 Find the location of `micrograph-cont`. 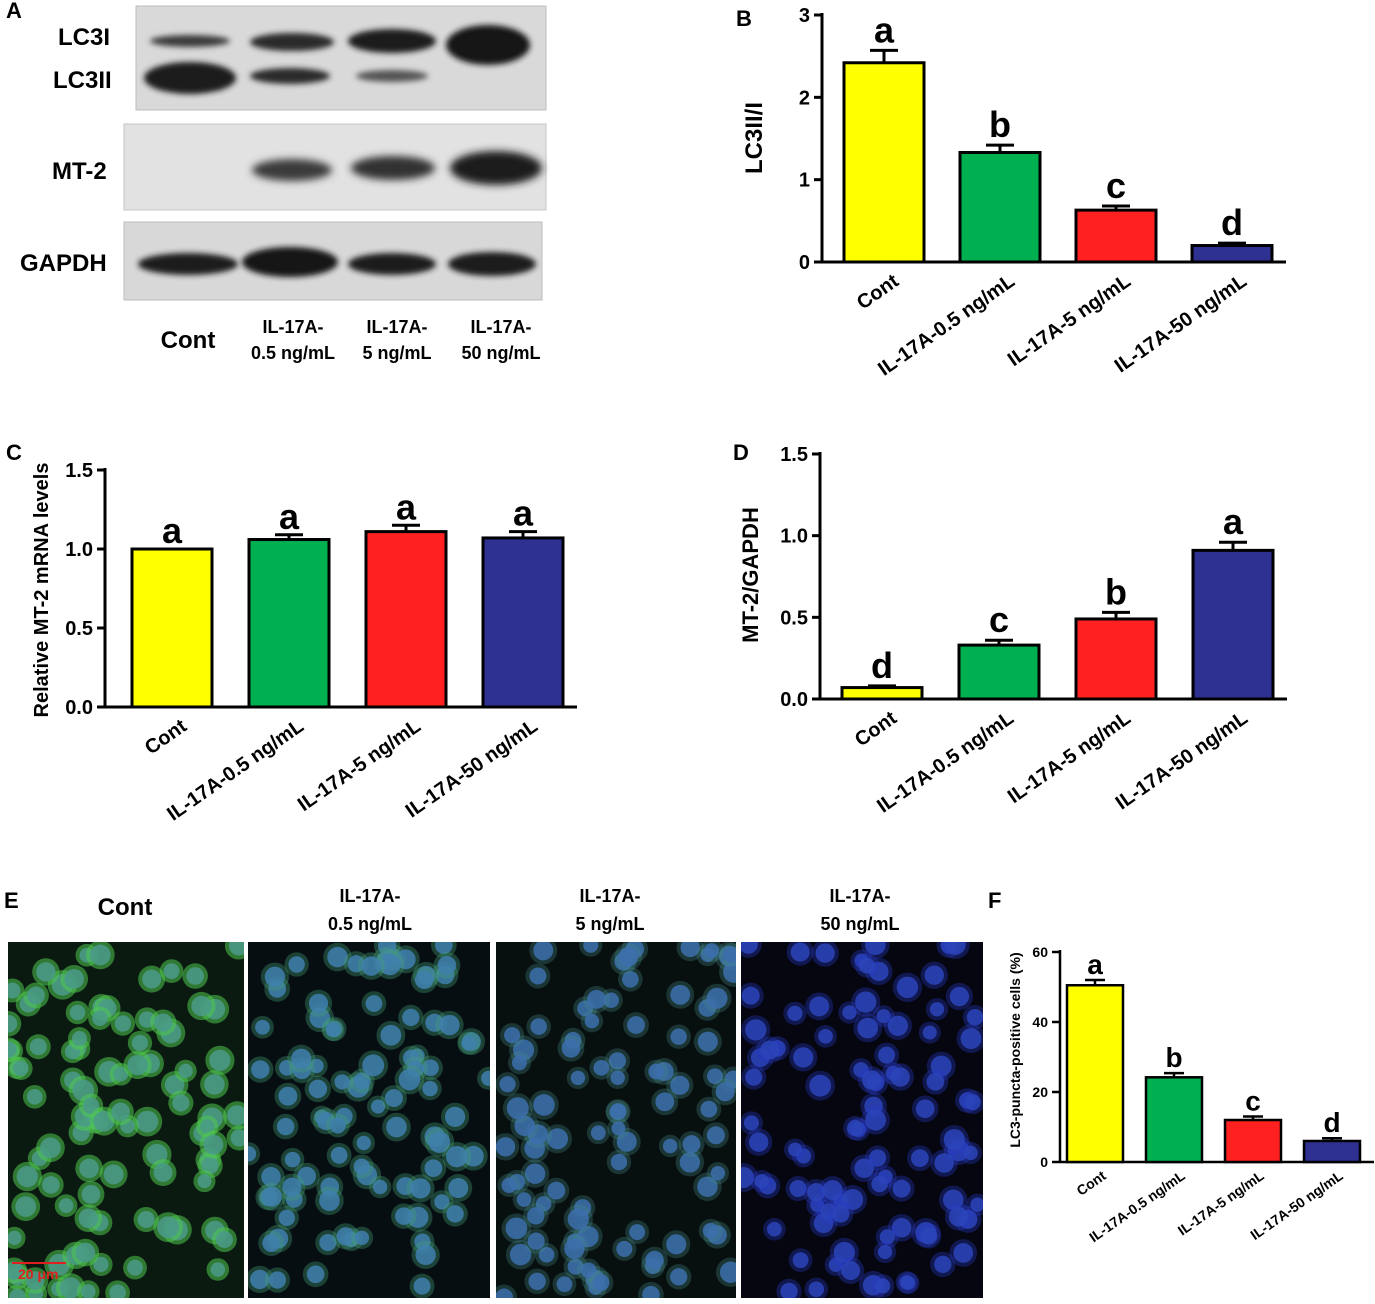

micrograph-cont is located at coordinates (126, 1120).